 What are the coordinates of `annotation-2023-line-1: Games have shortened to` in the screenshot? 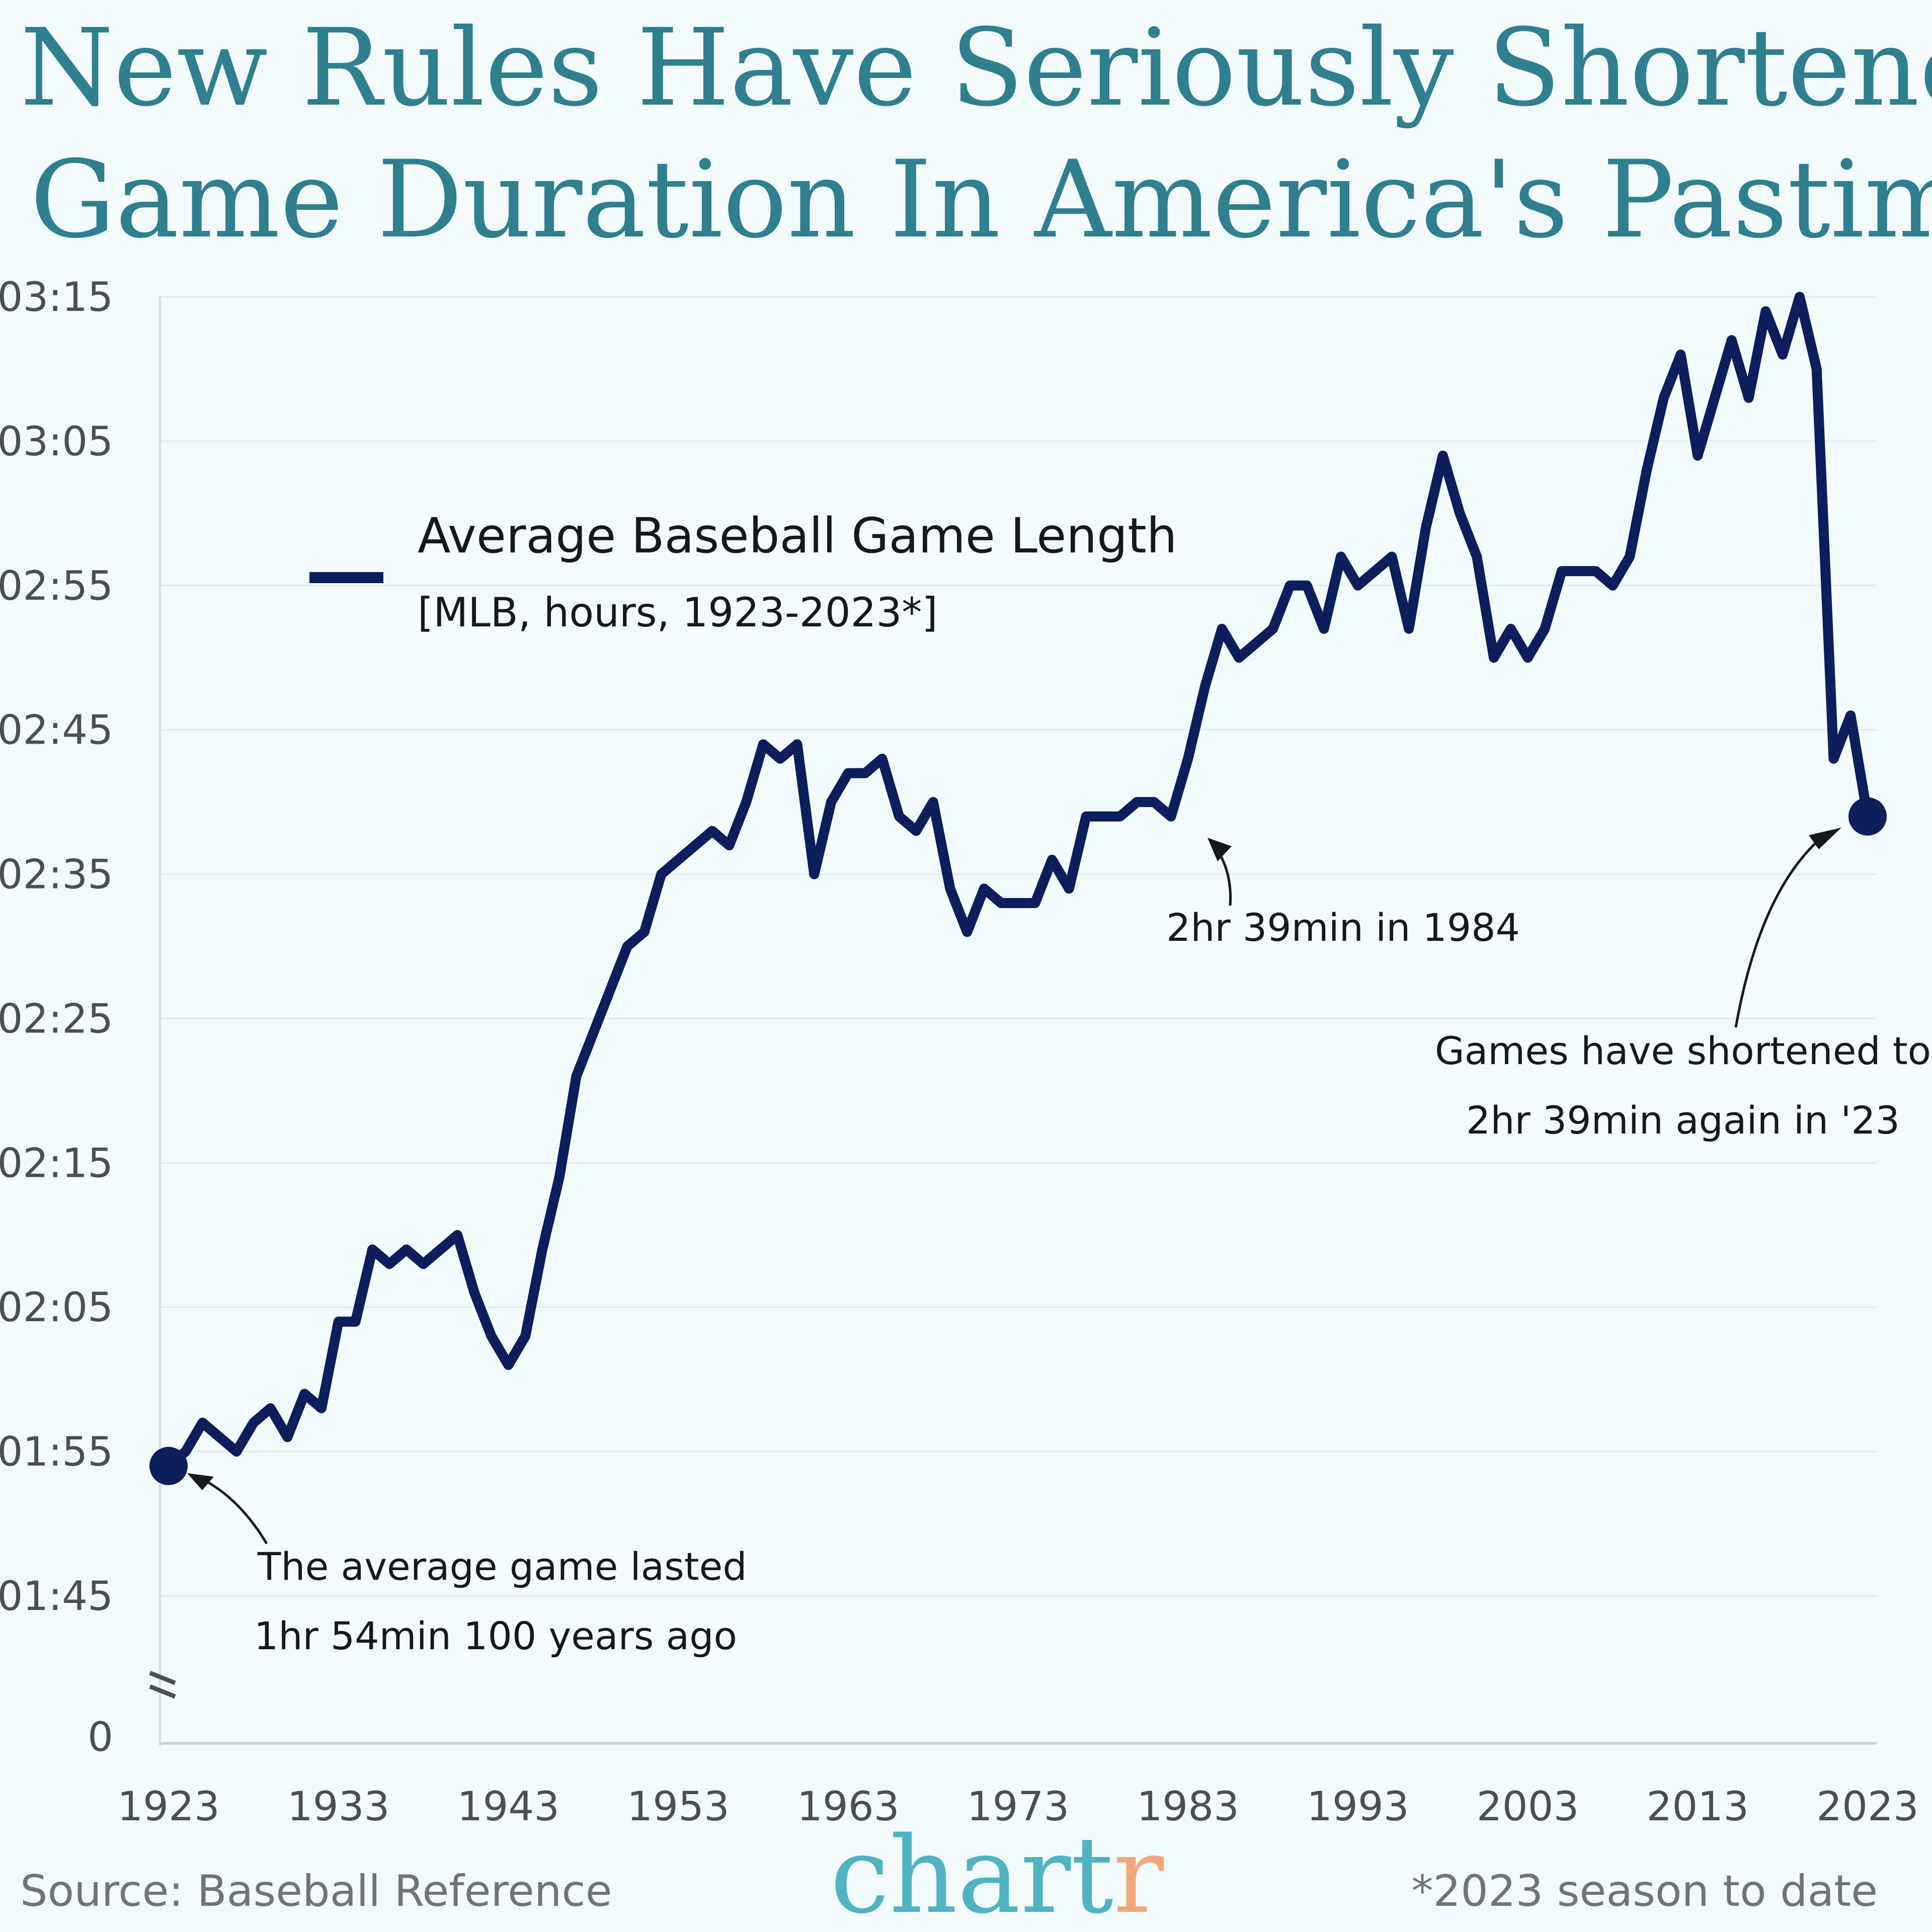 It's located at (1683, 1050).